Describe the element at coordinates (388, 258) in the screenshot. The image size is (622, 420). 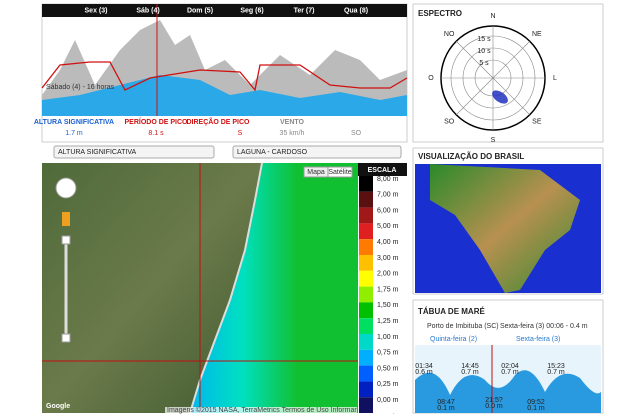
I see `scale-label: 3,00 m` at that location.